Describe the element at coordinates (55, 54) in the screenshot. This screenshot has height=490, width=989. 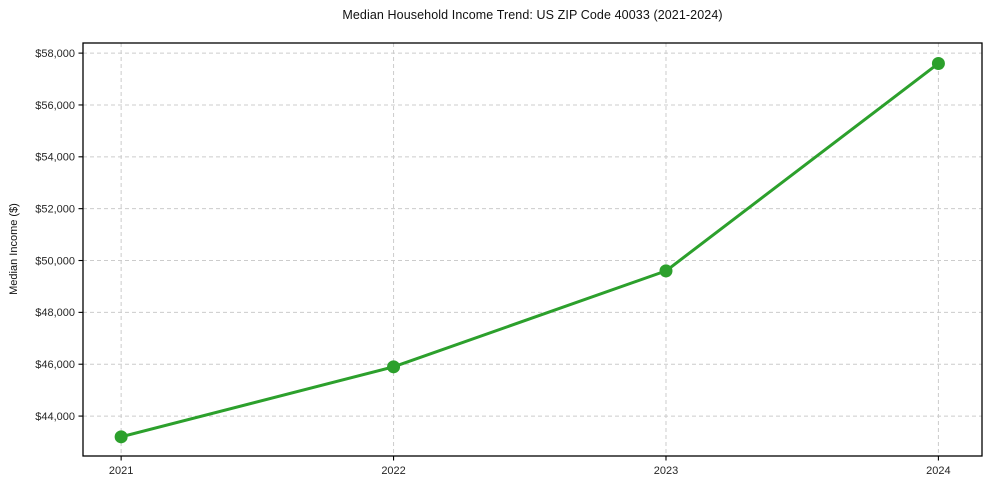
I see `y-tick-label: $58,000` at that location.